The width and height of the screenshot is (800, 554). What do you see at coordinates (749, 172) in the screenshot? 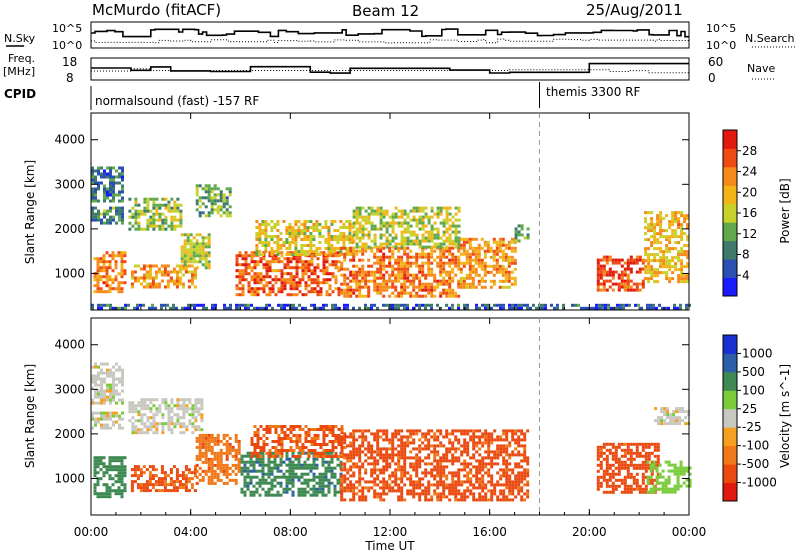
I see `colorbar-tick-label: 24` at bounding box center [749, 172].